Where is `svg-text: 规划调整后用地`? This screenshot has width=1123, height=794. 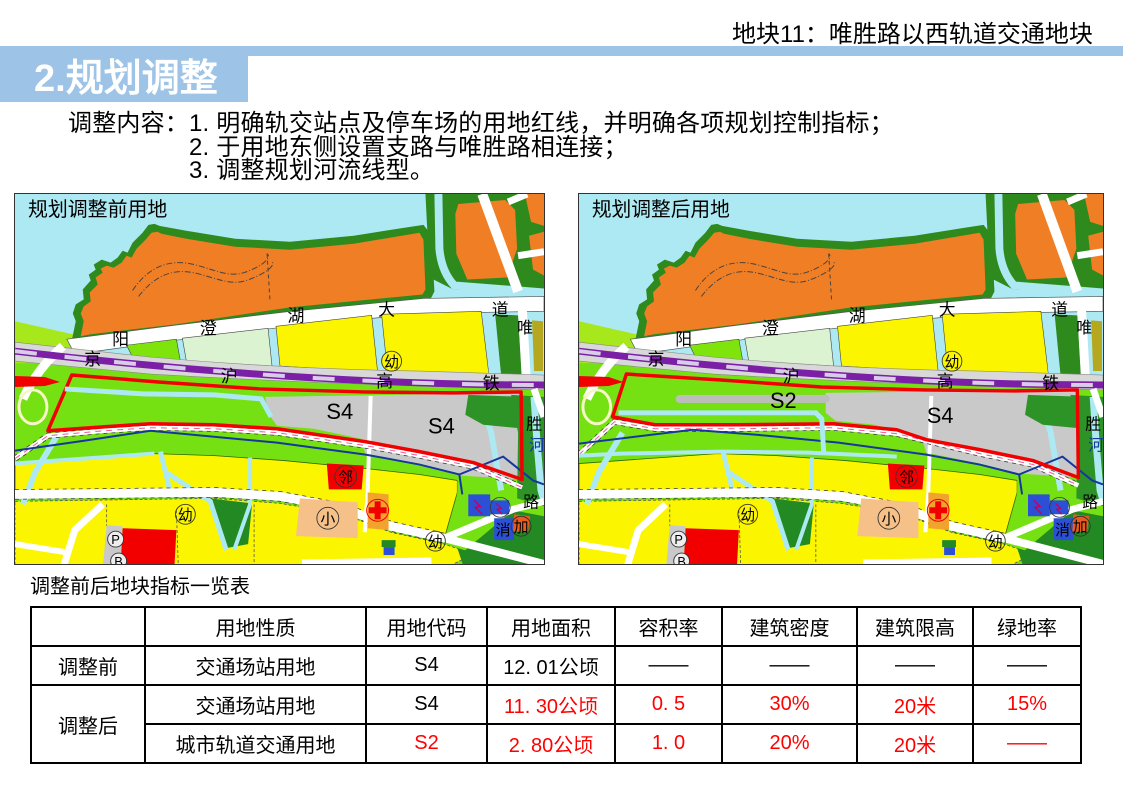
svg-text: 规划调整后用地 is located at coordinates (661, 210).